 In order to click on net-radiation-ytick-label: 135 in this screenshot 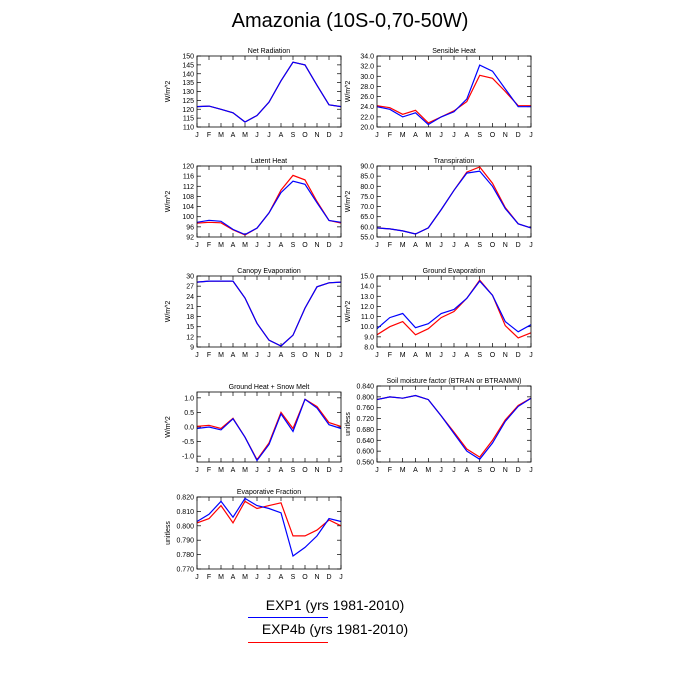, I will do `click(188, 83)`.